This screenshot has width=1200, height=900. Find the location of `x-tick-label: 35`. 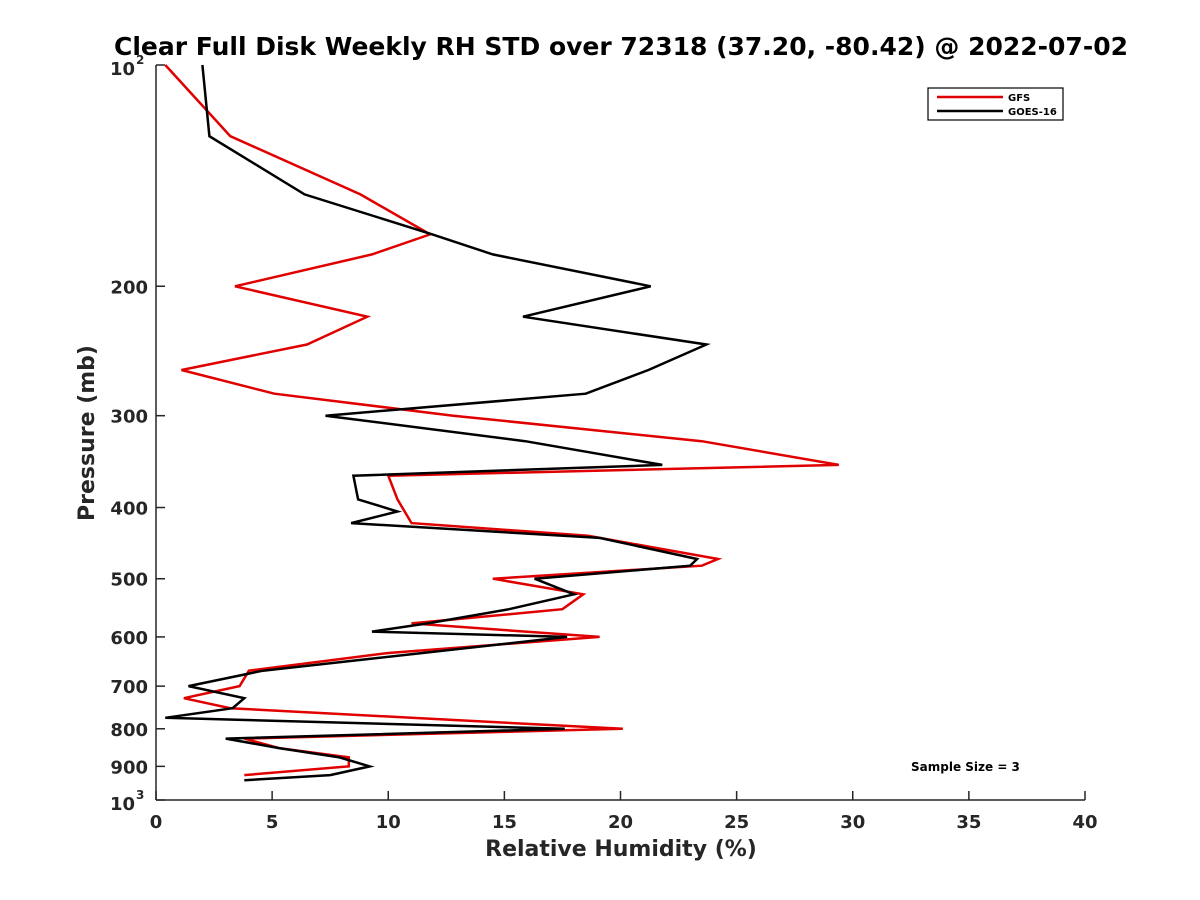

x-tick-label: 35 is located at coordinates (968, 822).